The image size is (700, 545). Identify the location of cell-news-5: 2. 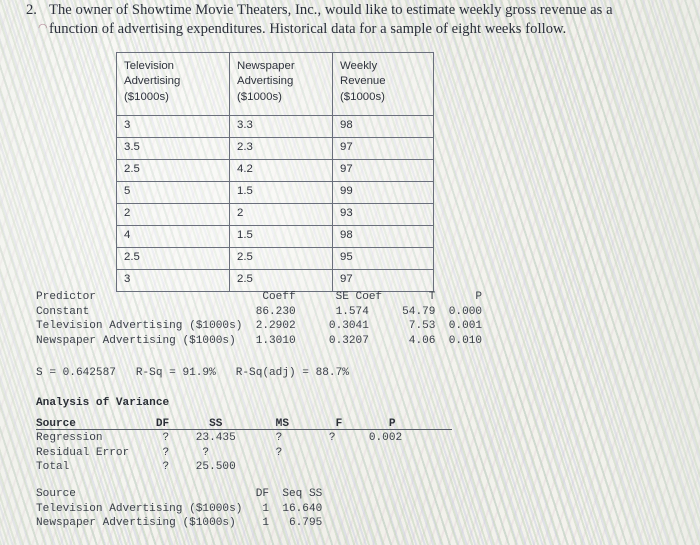
(281, 214).